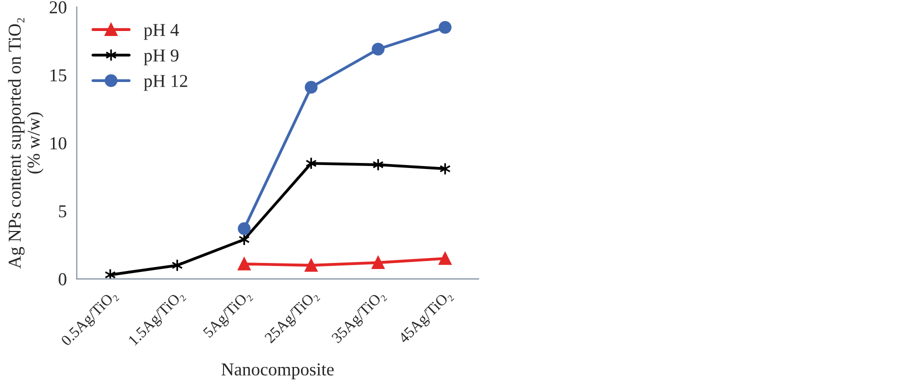 The image size is (903, 389). What do you see at coordinates (166, 82) in the screenshot?
I see `legend-label: pH 12` at bounding box center [166, 82].